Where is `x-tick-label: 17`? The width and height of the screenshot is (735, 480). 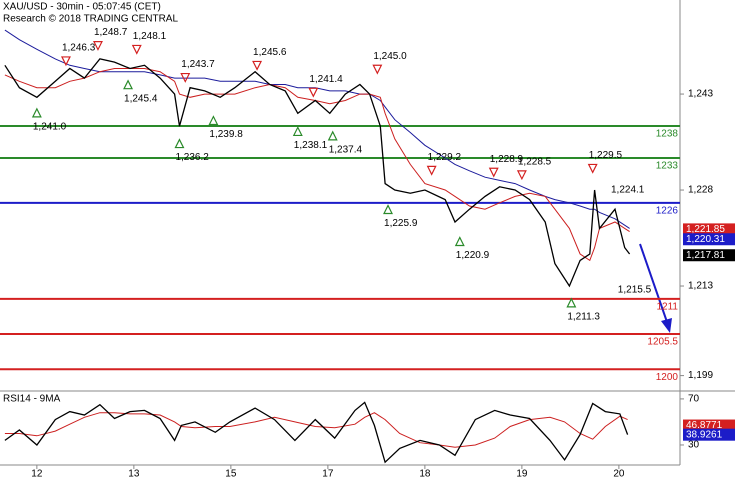
x-tick-label: 17 is located at coordinates (328, 474).